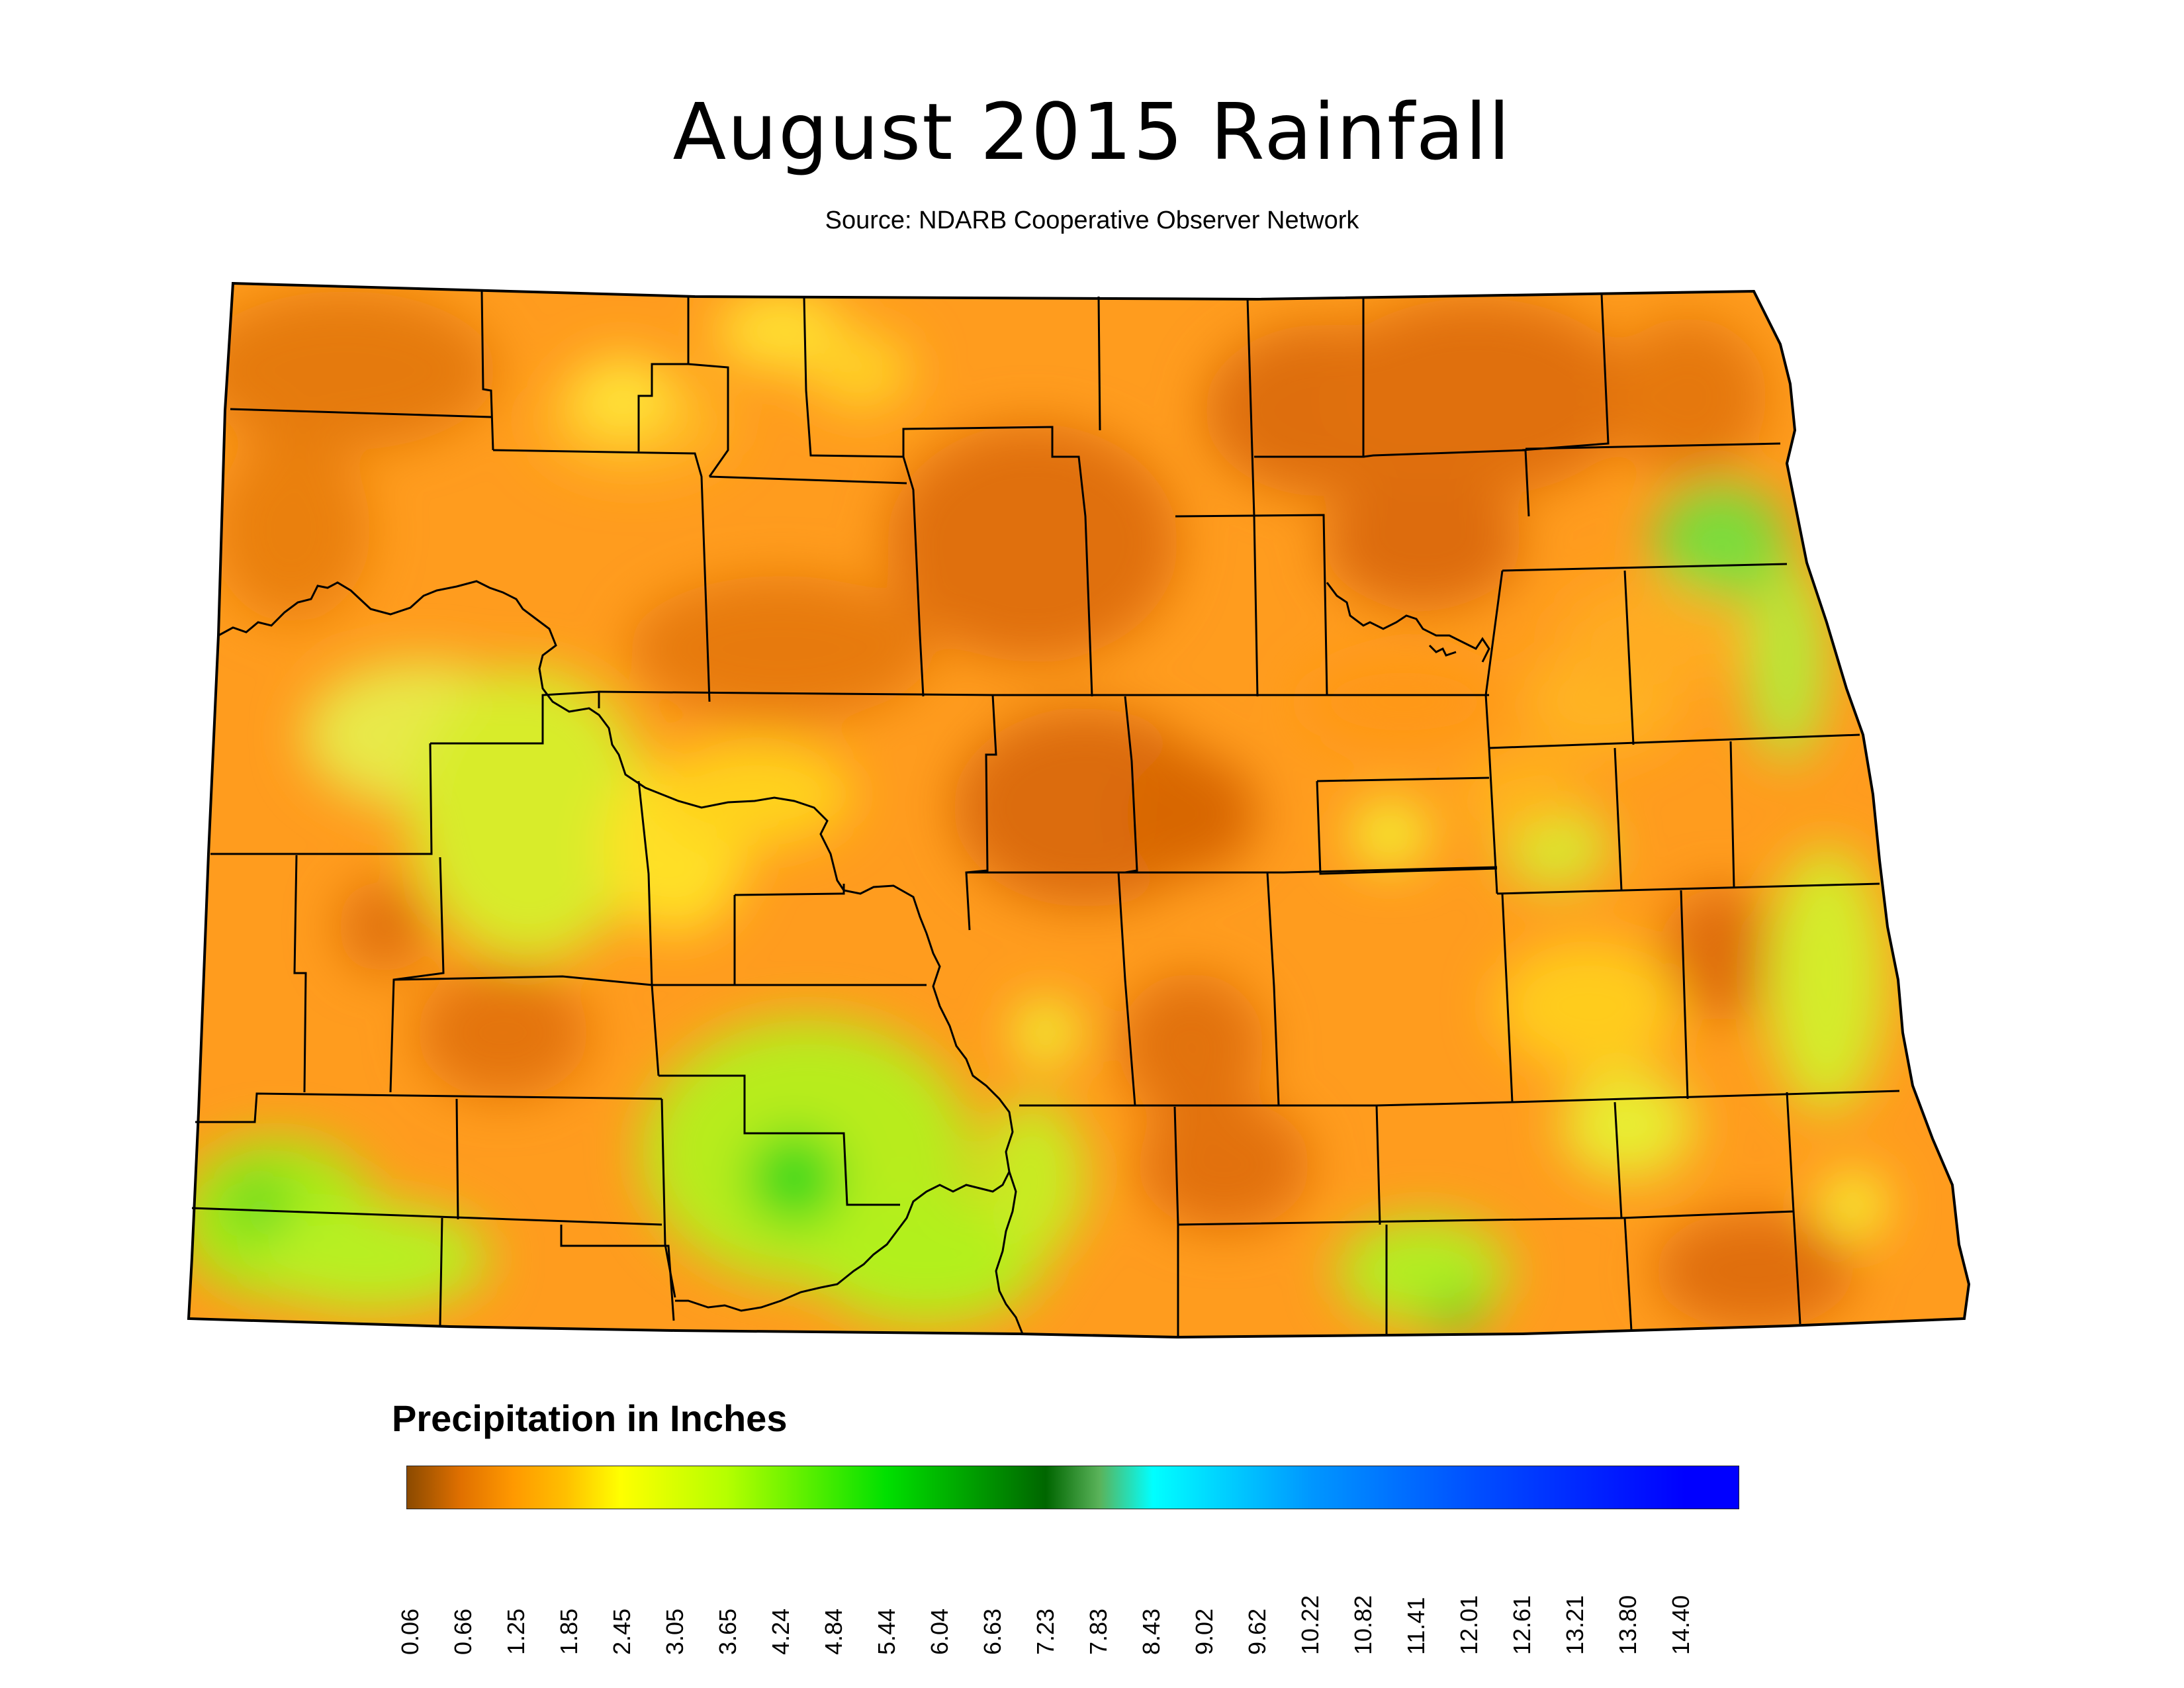 This screenshot has width=2184, height=1688. What do you see at coordinates (1257, 1631) in the screenshot?
I see `legend-tick-label: 9.62` at bounding box center [1257, 1631].